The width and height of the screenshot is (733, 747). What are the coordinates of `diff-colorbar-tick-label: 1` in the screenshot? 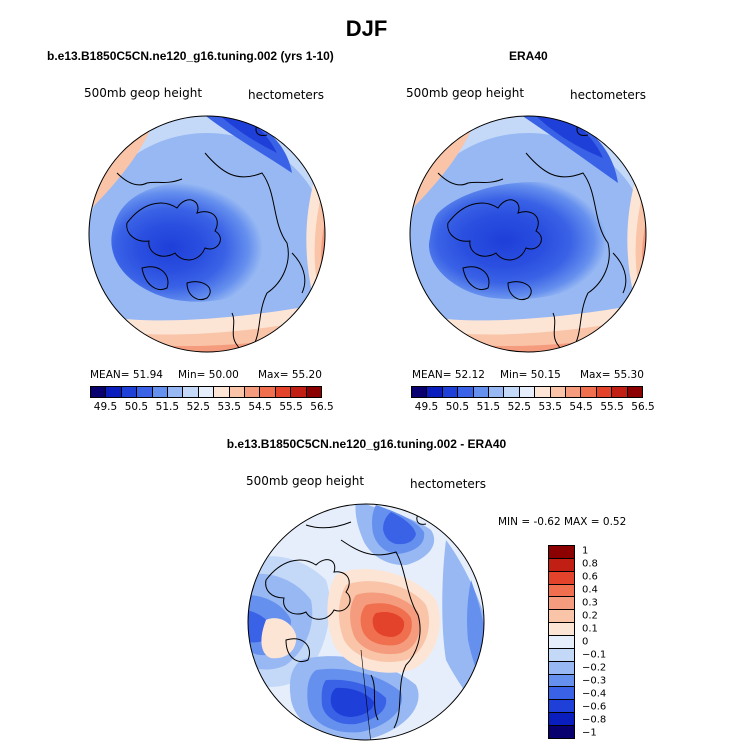 It's located at (585, 551).